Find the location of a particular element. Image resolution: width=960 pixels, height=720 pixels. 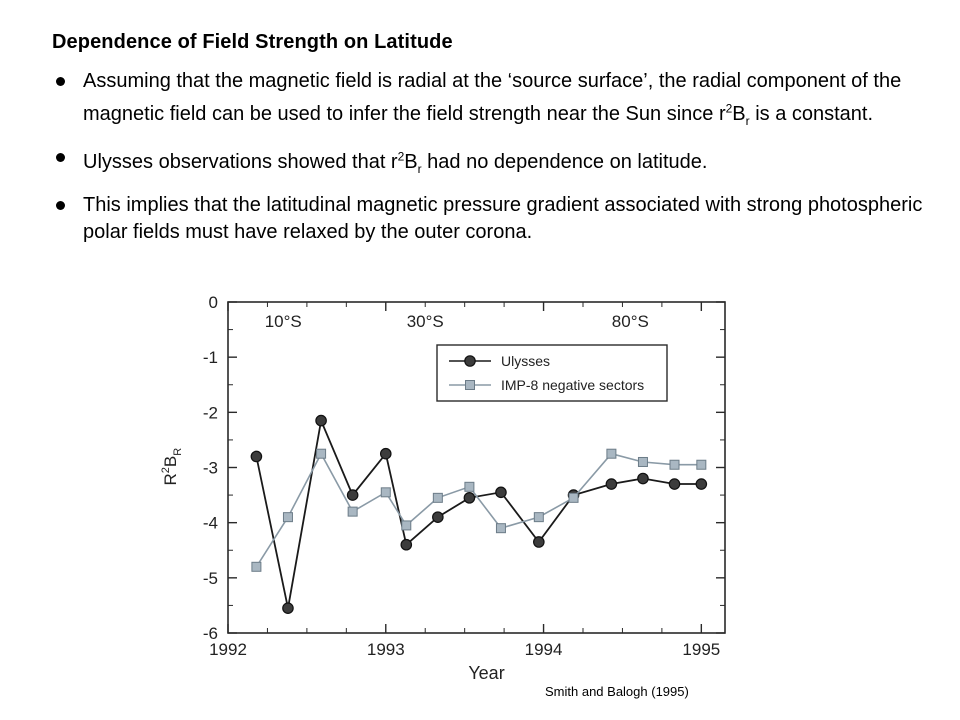

legend-label: IMP-8 negative sectors is located at coordinates (572, 385).